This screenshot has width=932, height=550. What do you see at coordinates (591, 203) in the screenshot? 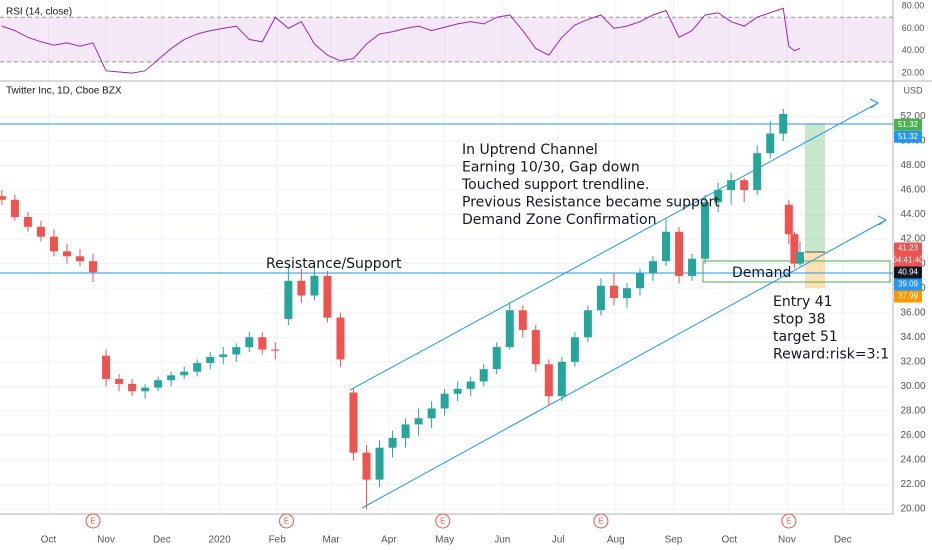
I see `note-line: Previous Resistance became support` at bounding box center [591, 203].